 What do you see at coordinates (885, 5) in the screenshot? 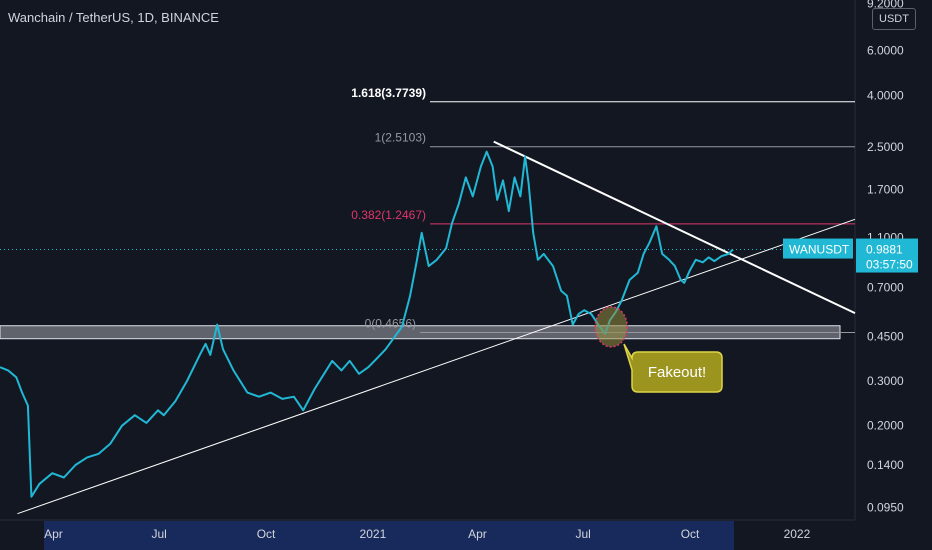
I see `y-tick-label: 9.2000` at bounding box center [885, 5].